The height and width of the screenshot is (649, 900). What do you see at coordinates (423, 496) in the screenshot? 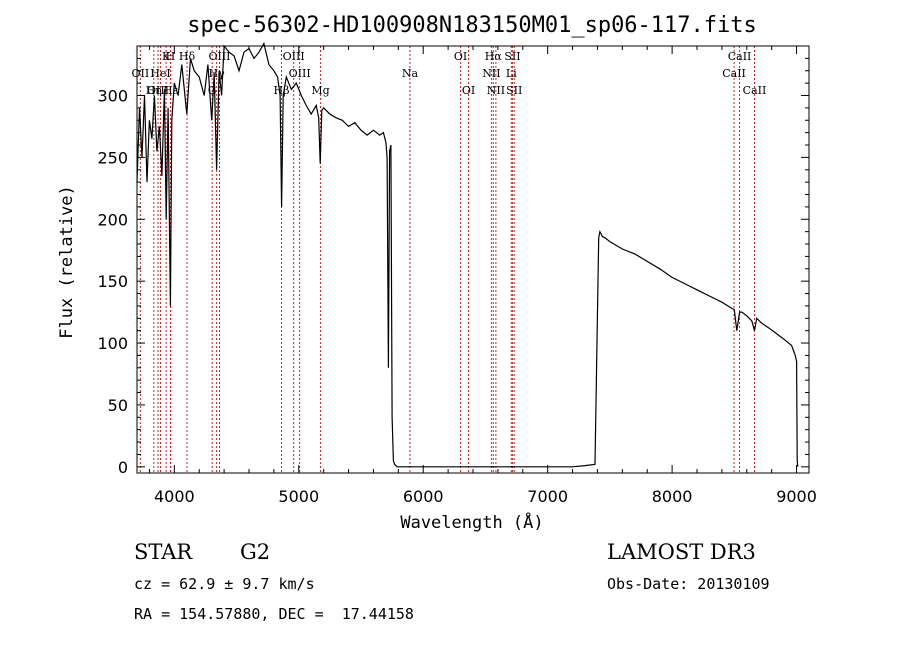
I see `x-tick-label-2: 6000` at bounding box center [423, 496].